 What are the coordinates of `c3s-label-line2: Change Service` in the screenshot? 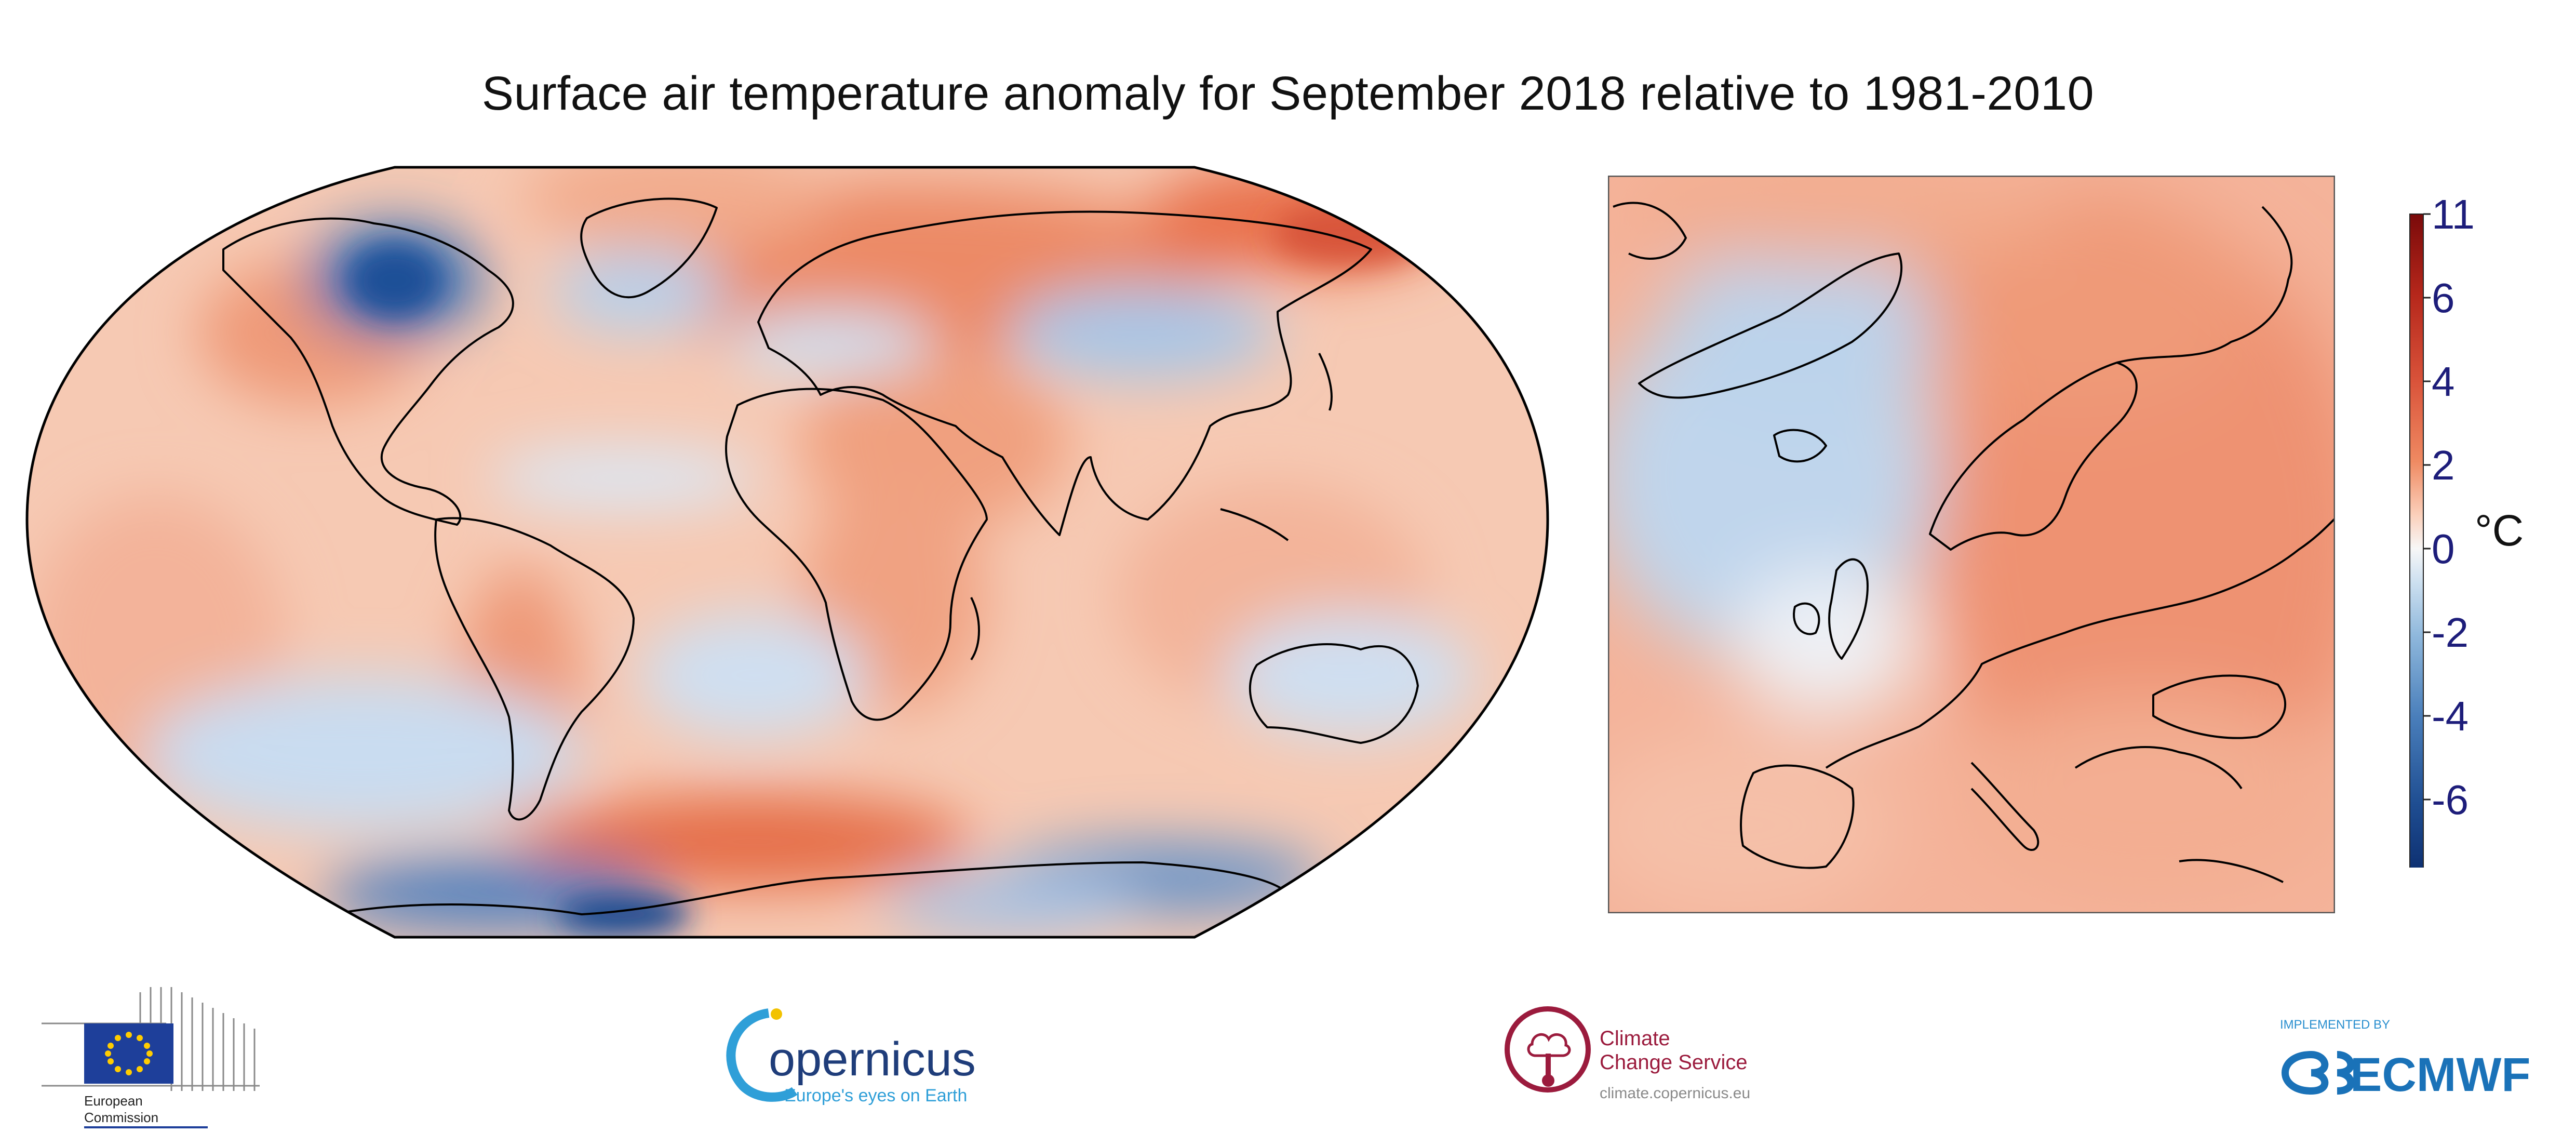 It's located at (1674, 1062).